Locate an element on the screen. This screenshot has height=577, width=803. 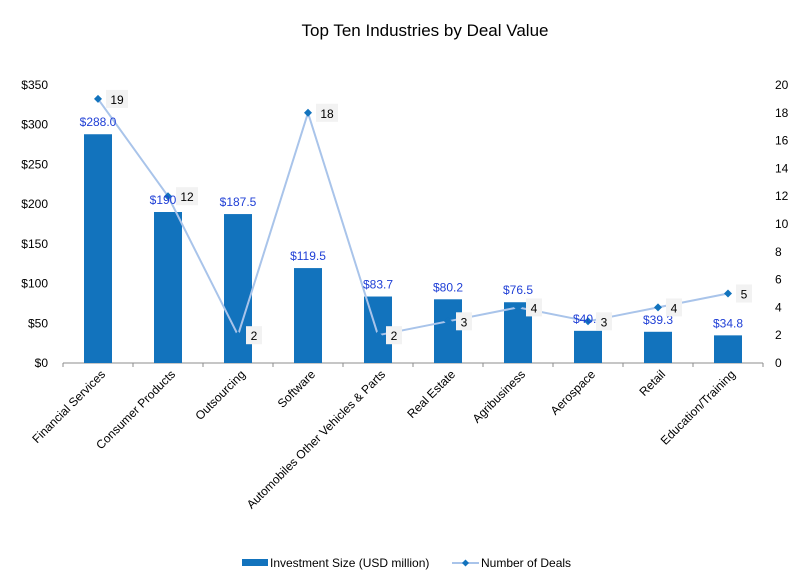
y-right-tick-label: 0 is located at coordinates (778, 363).